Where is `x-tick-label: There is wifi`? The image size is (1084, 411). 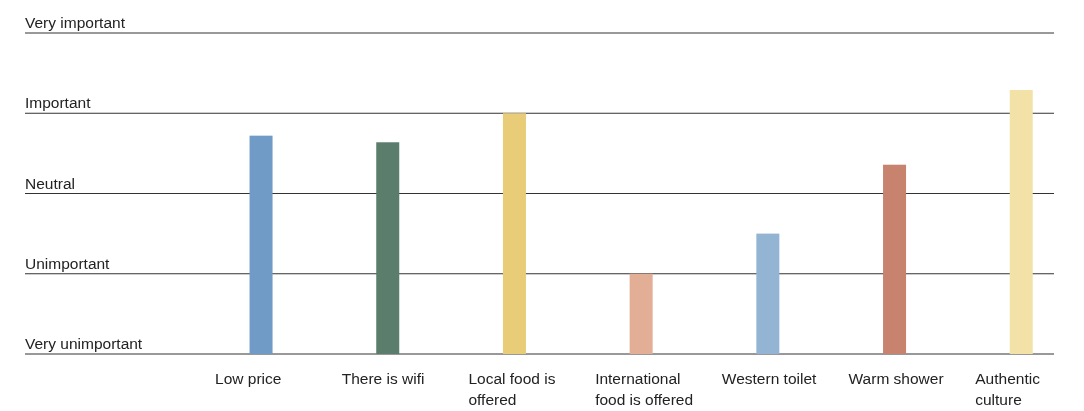 x-tick-label: There is wifi is located at coordinates (383, 378).